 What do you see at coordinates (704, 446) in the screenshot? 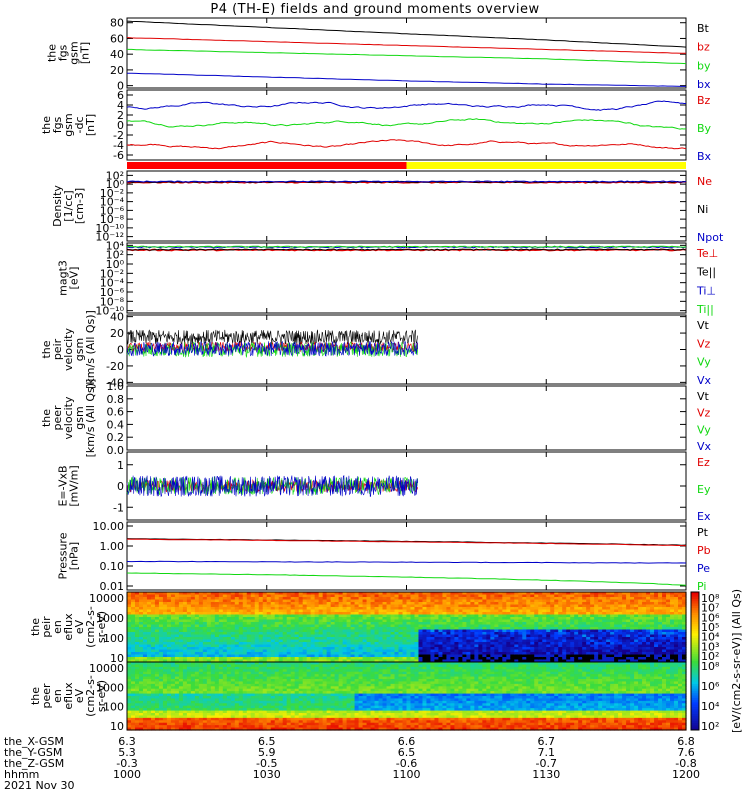
I see `legend-peer-velocity: Vx` at bounding box center [704, 446].